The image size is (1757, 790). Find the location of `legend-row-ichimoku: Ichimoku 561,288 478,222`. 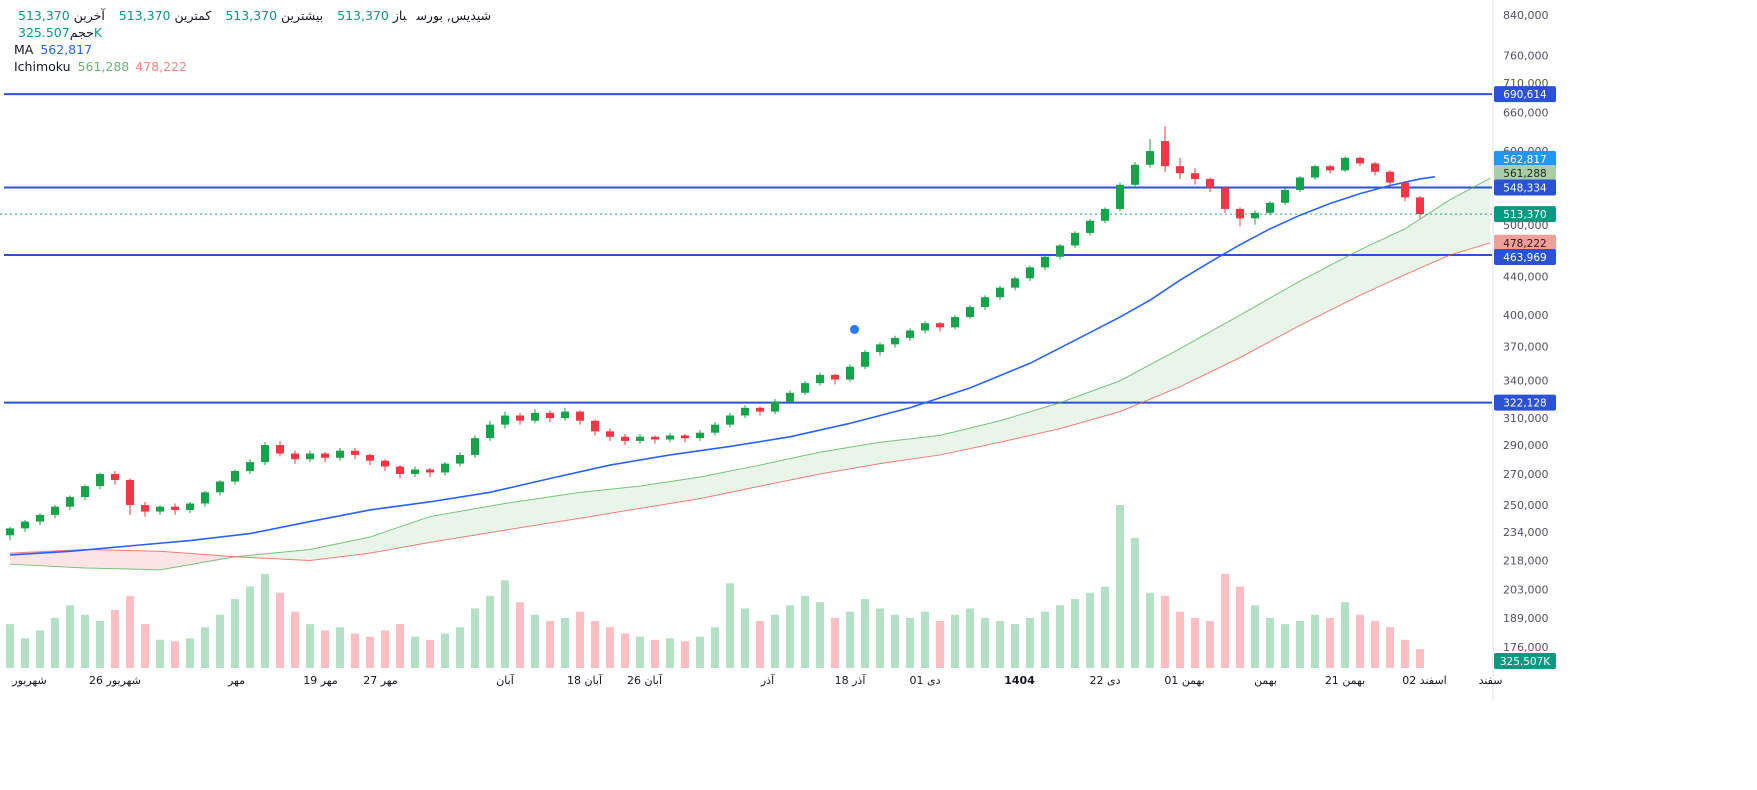

legend-row-ichimoku: Ichimoku 561,288 478,222 is located at coordinates (252, 66).